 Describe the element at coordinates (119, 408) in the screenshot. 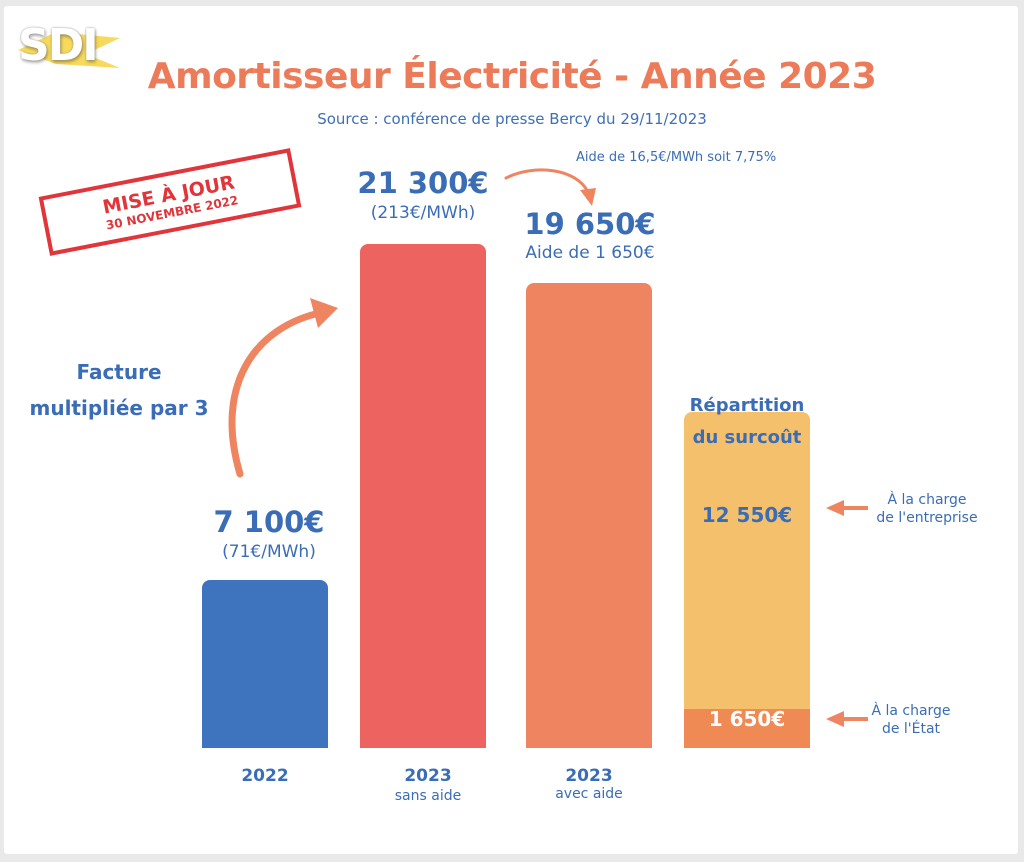

I see `multiplier-line-2: multipliée par 3` at that location.